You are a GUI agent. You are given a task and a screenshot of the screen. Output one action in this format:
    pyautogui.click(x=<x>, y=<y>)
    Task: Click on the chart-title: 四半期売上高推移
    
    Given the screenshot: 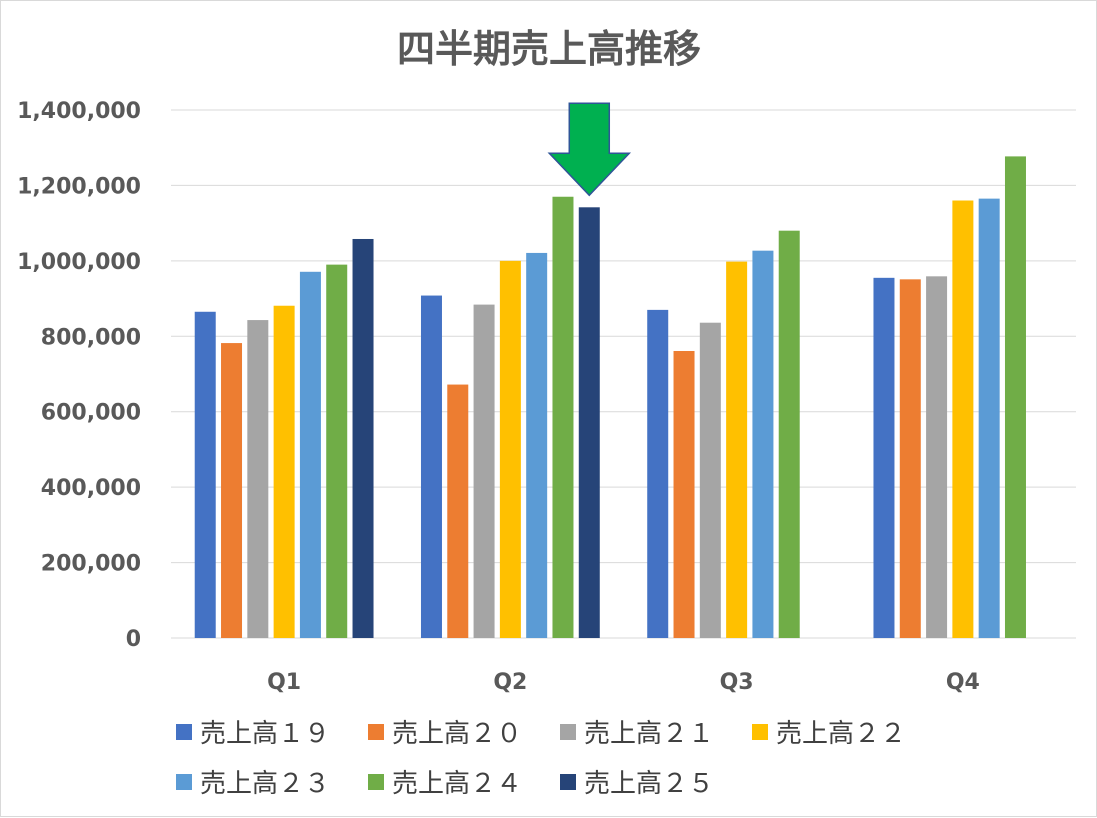 What is the action you would take?
    pyautogui.click(x=549, y=49)
    